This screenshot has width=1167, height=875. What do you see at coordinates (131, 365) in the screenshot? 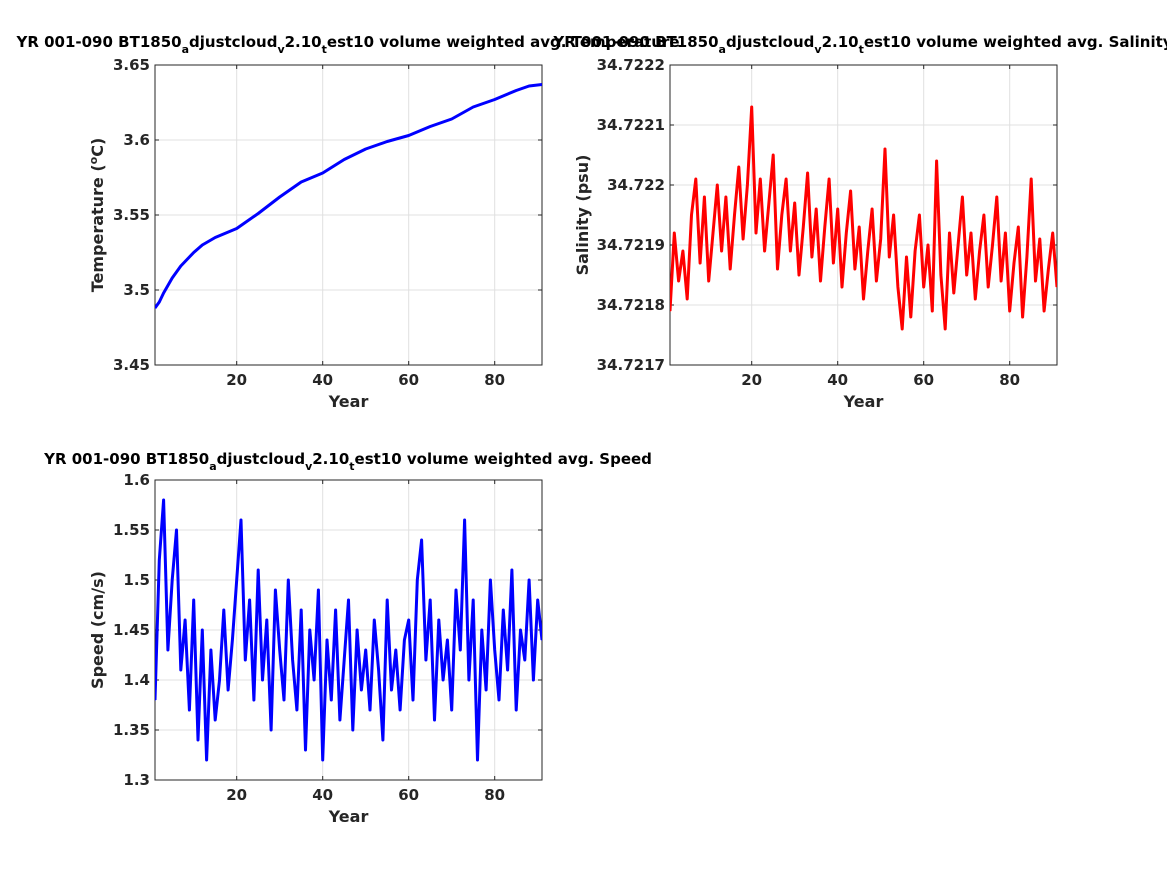
I see `y-tick-label: 3.45` at bounding box center [131, 365].